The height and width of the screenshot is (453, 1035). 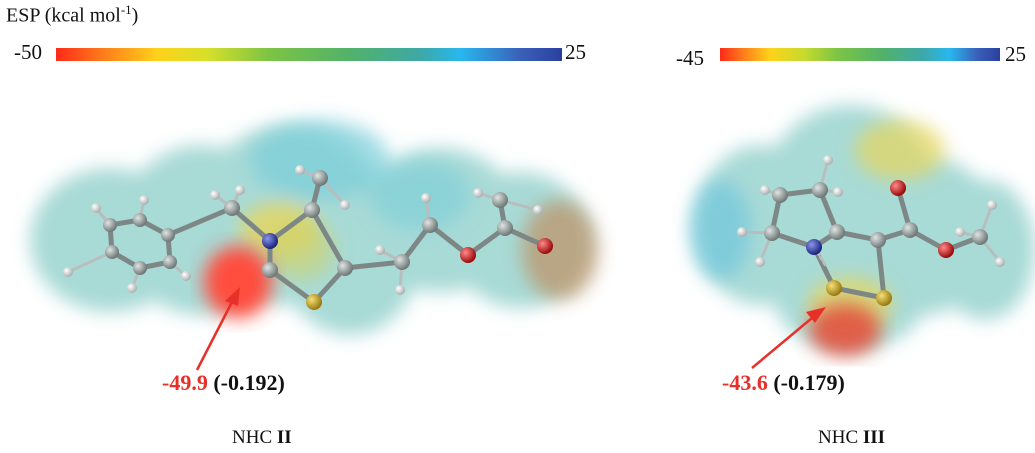 I want to click on colorbar-right, so click(x=860, y=54).